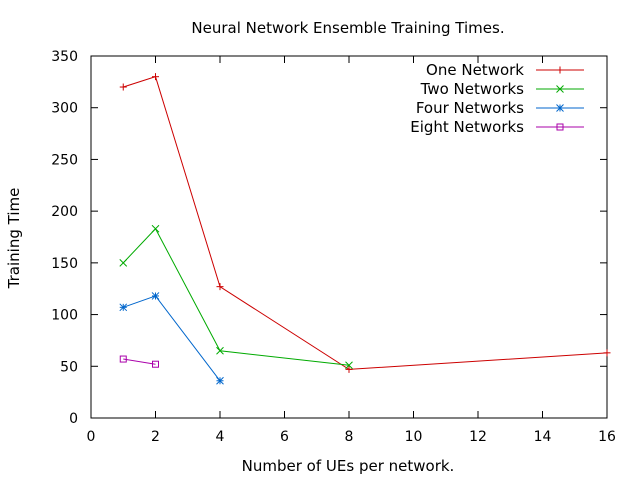 This screenshot has width=640, height=480. Describe the element at coordinates (348, 466) in the screenshot. I see `x-axis-label: Number of UEs per network.` at that location.